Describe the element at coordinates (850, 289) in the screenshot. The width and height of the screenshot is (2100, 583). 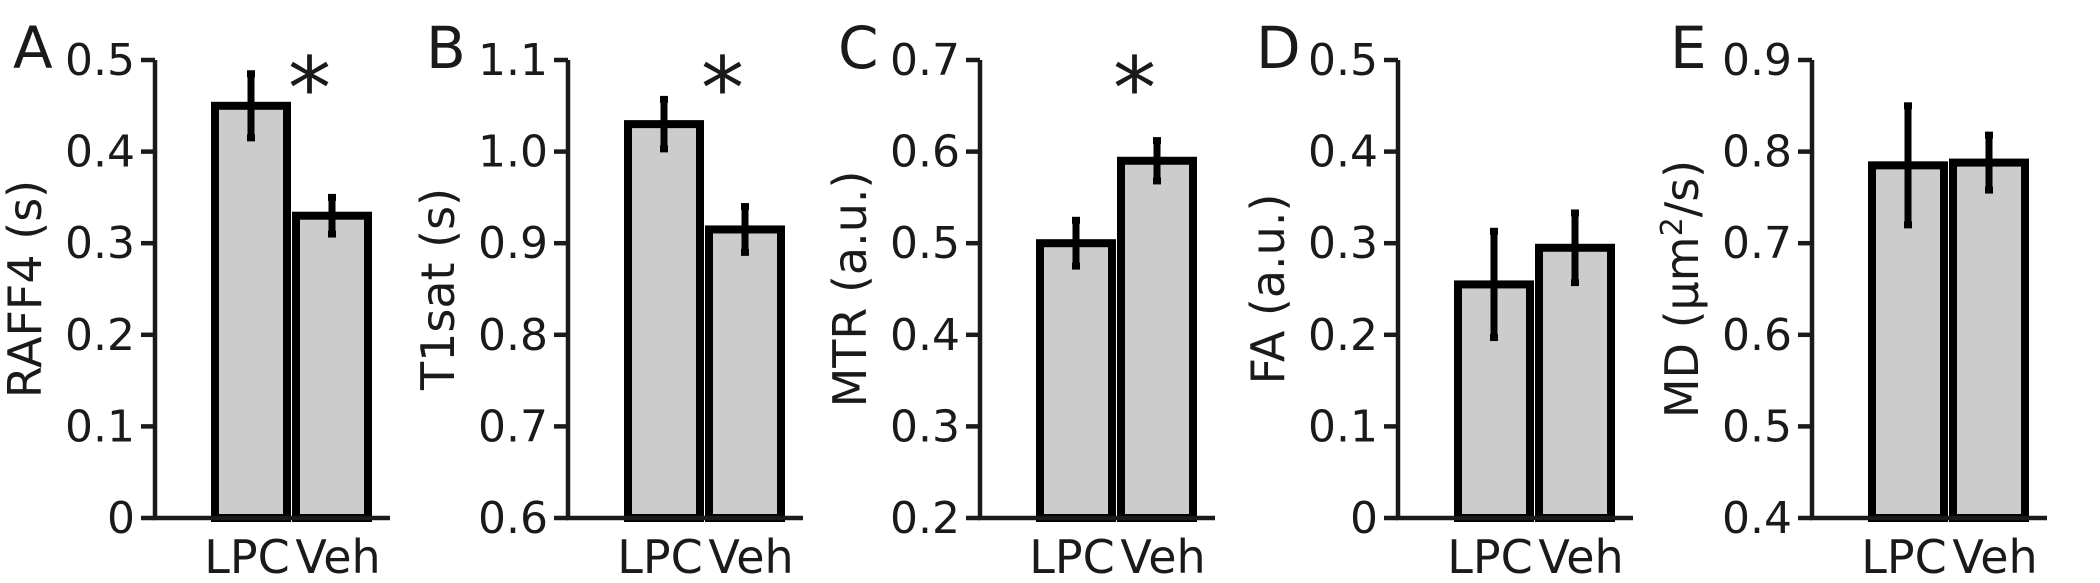
I see `y-axis-label: MTR (a.u.)` at that location.